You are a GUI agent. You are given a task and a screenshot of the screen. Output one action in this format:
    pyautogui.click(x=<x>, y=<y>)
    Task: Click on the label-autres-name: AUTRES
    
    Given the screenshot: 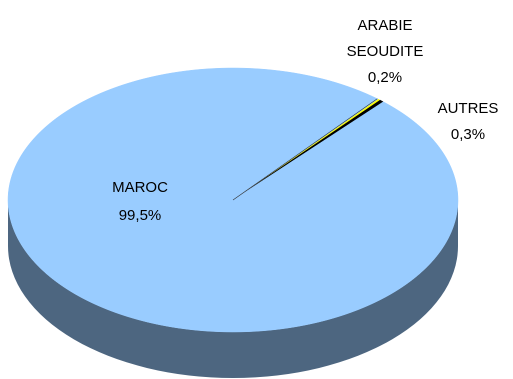 What is the action you would take?
    pyautogui.click(x=468, y=108)
    